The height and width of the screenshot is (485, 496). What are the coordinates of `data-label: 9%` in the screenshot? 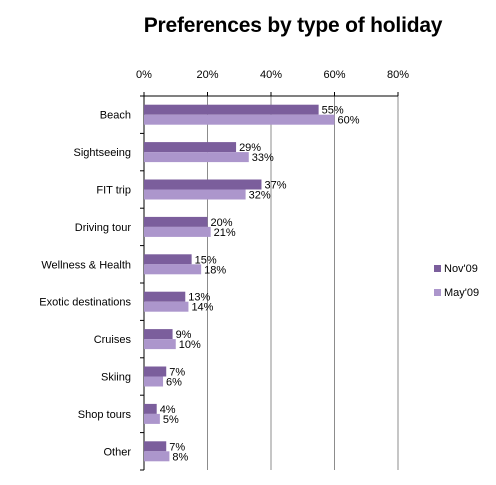 It's located at (184, 335).